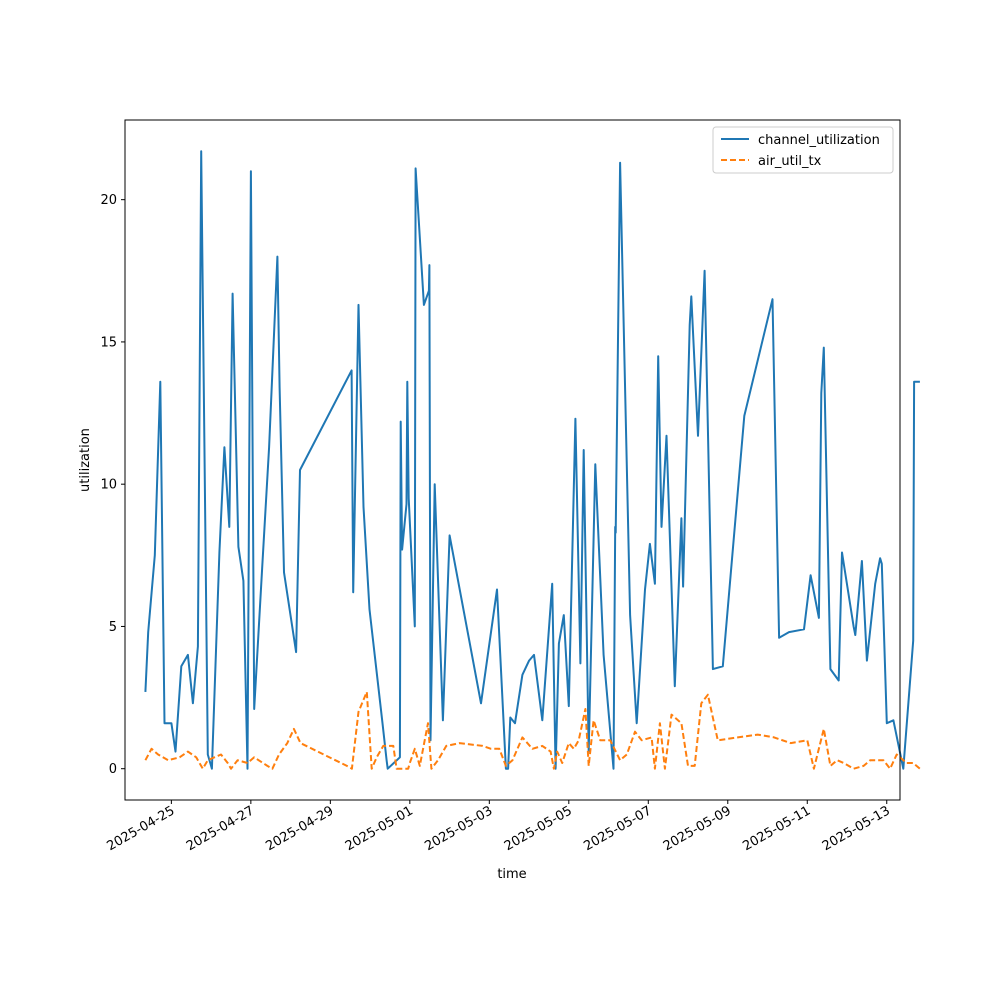 Image resolution: width=1000 pixels, height=1000 pixels. I want to click on y-tick-label: 0, so click(113, 769).